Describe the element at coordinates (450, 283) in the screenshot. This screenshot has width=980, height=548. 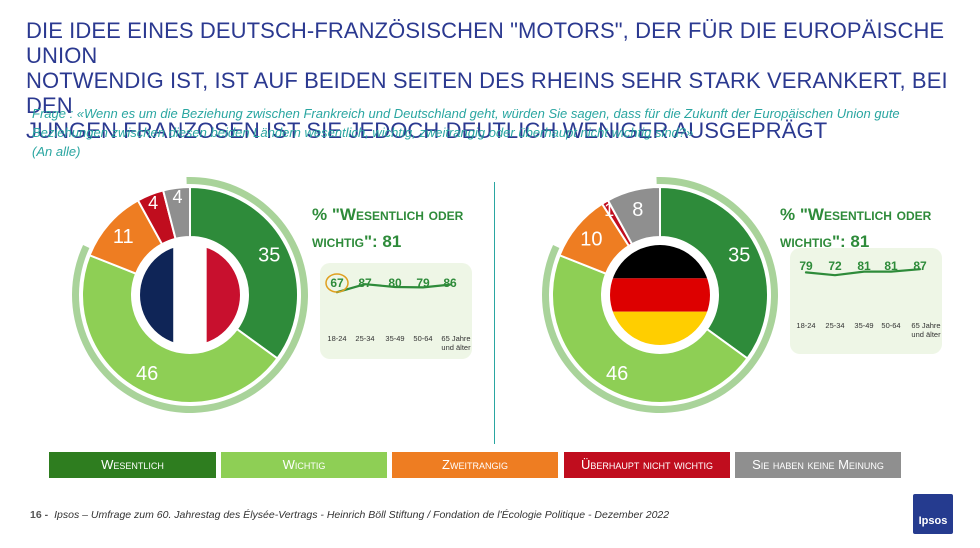
I see `age-value-label: 86` at that location.